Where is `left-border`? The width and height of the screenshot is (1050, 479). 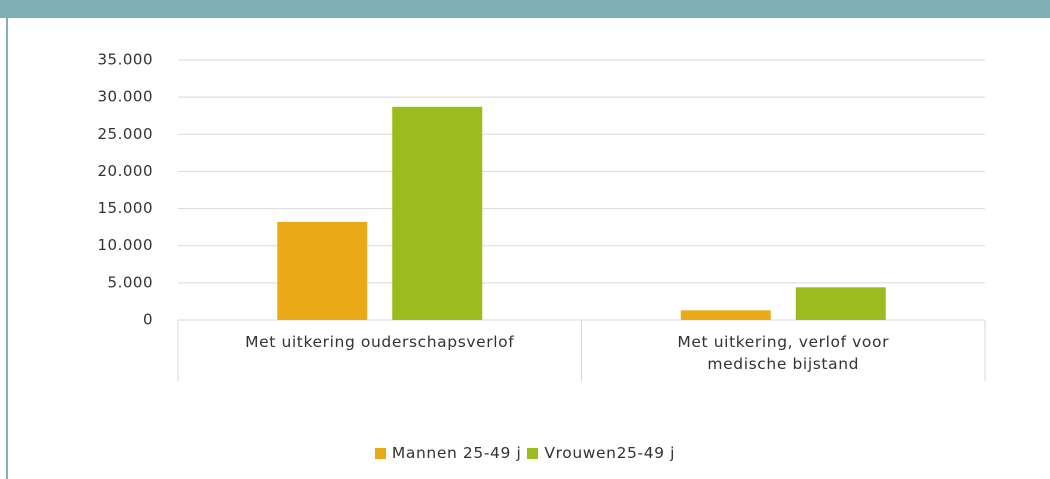 left-border is located at coordinates (7, 248).